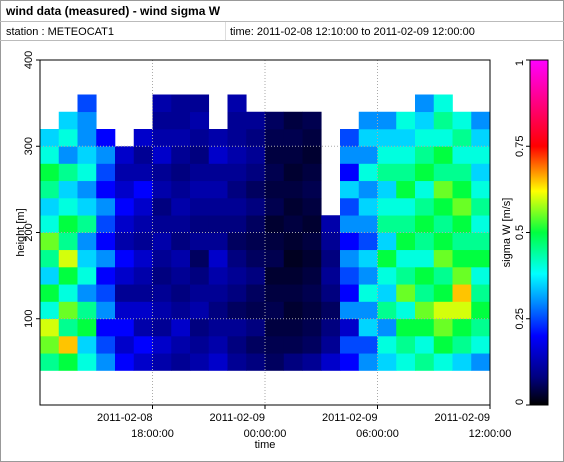 This screenshot has height=462, width=564. What do you see at coordinates (490, 434) in the screenshot?
I see `x-tick-label: 12:00:00` at bounding box center [490, 434].